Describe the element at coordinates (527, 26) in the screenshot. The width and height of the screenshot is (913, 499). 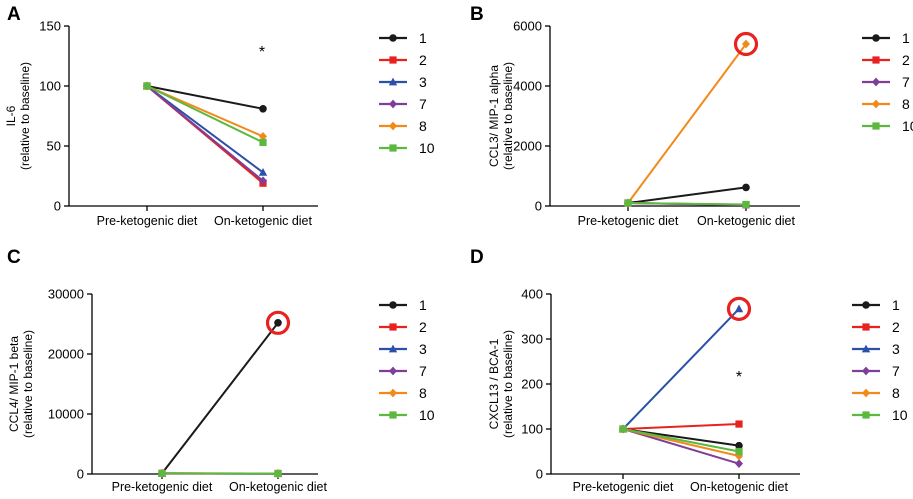
I see `y-tick-label: 6000` at that location.